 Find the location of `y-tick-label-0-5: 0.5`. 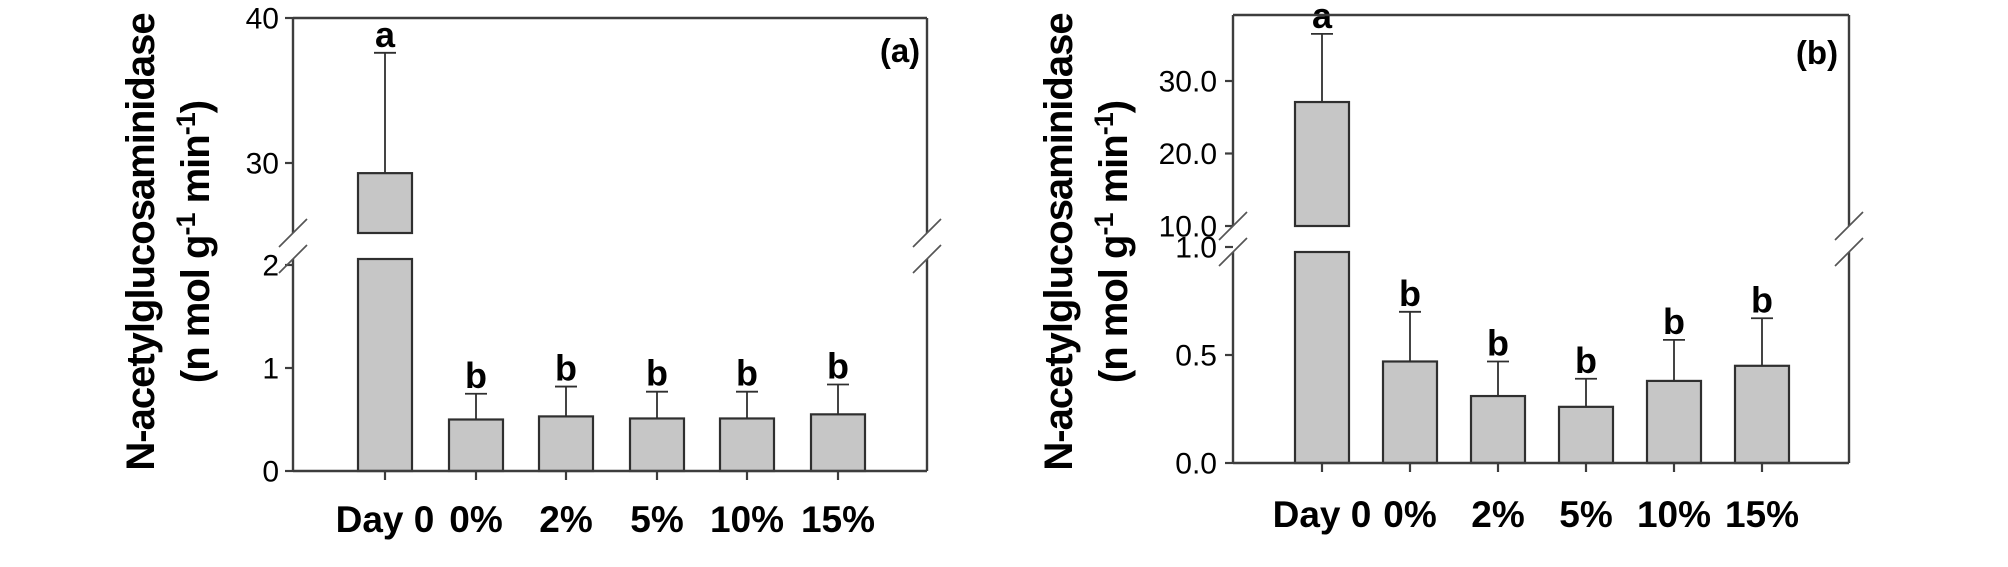

y-tick-label-0-5: 0.5 is located at coordinates (1196, 356).